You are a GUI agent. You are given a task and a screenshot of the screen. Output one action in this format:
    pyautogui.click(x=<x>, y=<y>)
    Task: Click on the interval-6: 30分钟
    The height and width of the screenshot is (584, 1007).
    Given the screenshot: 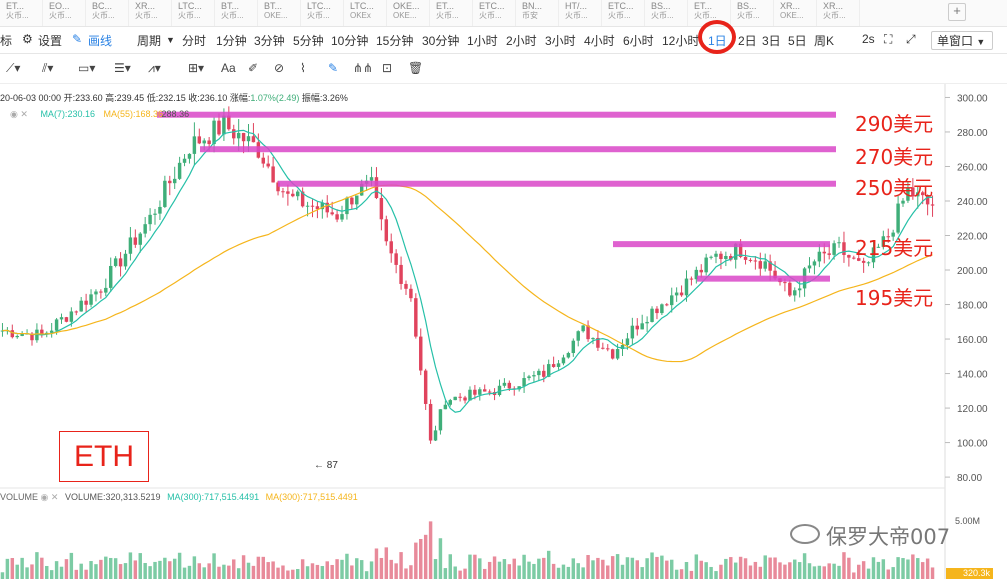 What is the action you would take?
    pyautogui.click(x=441, y=41)
    